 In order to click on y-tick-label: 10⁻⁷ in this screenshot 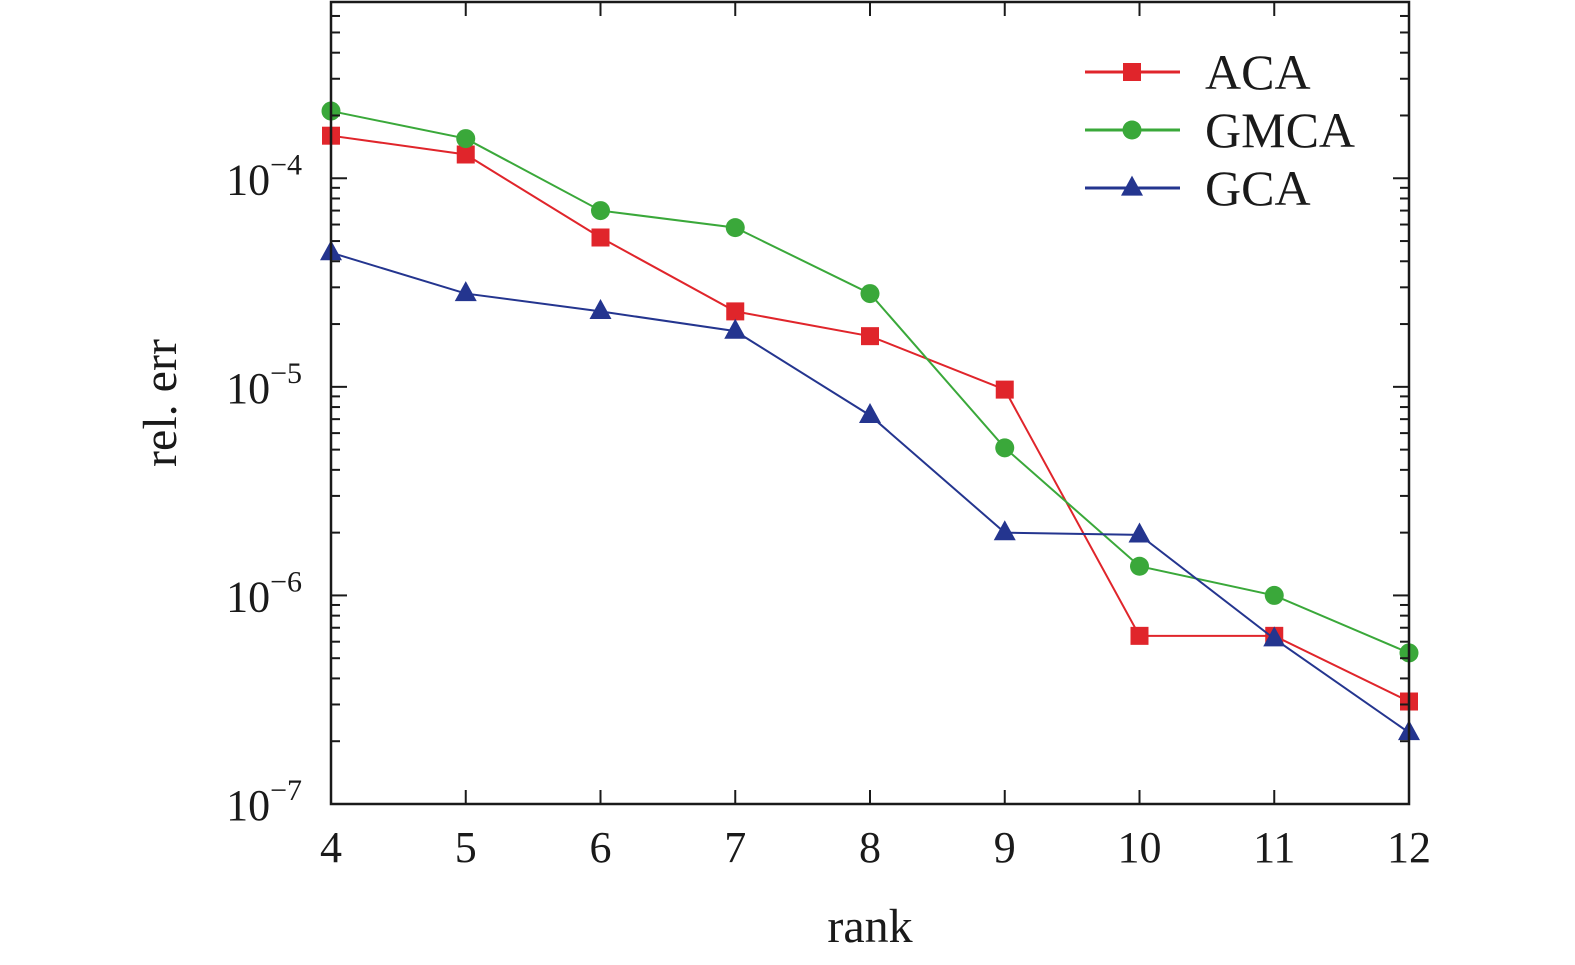, I will do `click(264, 802)`.